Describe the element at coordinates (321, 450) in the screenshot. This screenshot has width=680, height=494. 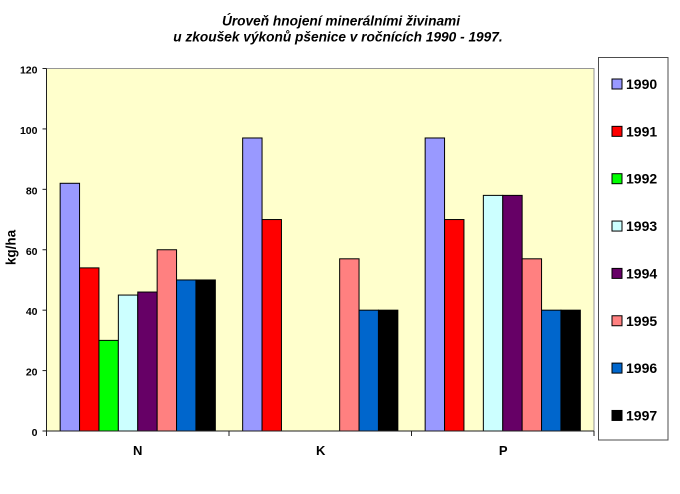
I see `svg-text: K` at that location.